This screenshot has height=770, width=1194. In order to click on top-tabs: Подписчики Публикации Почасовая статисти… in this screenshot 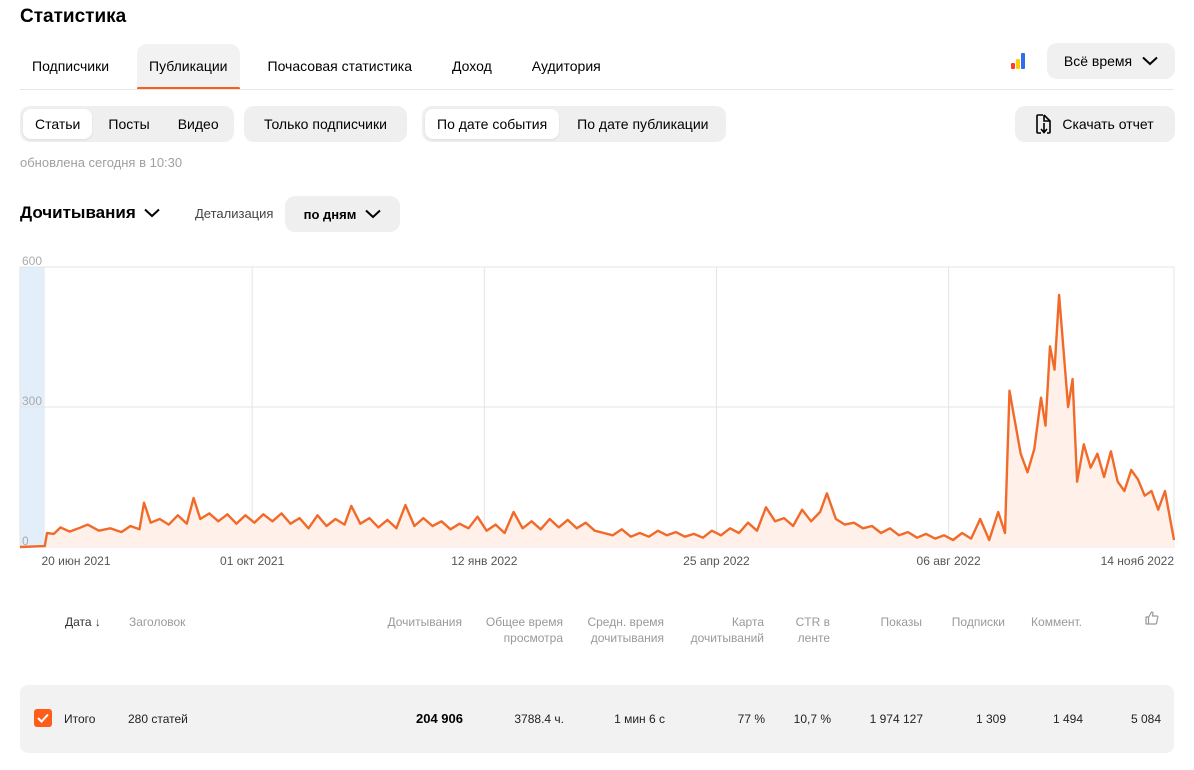, I will do `click(324, 67)`.